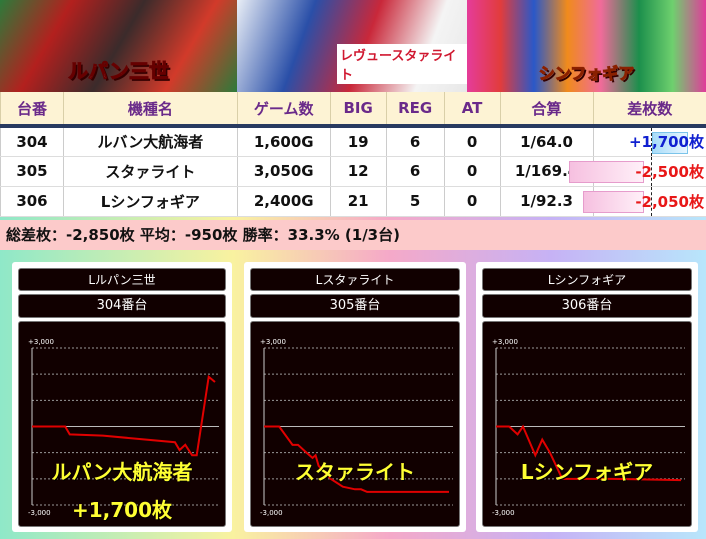  Describe the element at coordinates (32, 201) in the screenshot. I see `cell-no: 306` at that location.